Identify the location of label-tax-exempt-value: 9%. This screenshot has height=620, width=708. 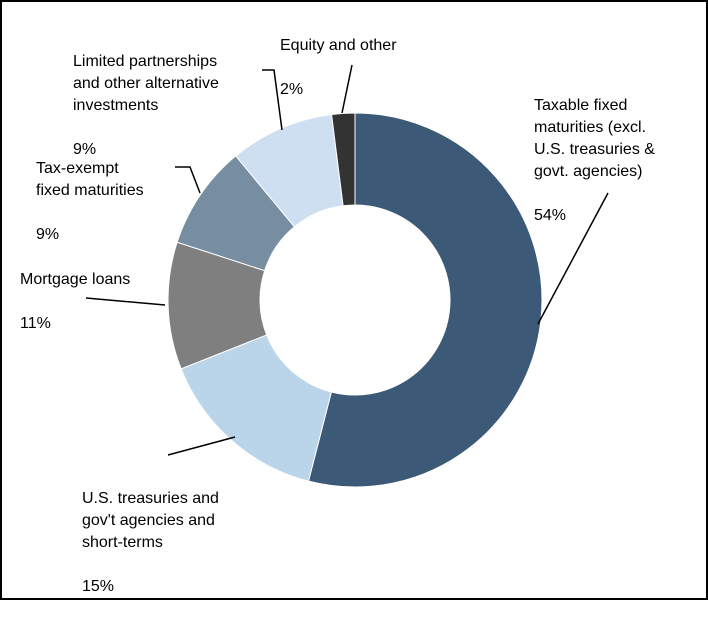
(48, 234).